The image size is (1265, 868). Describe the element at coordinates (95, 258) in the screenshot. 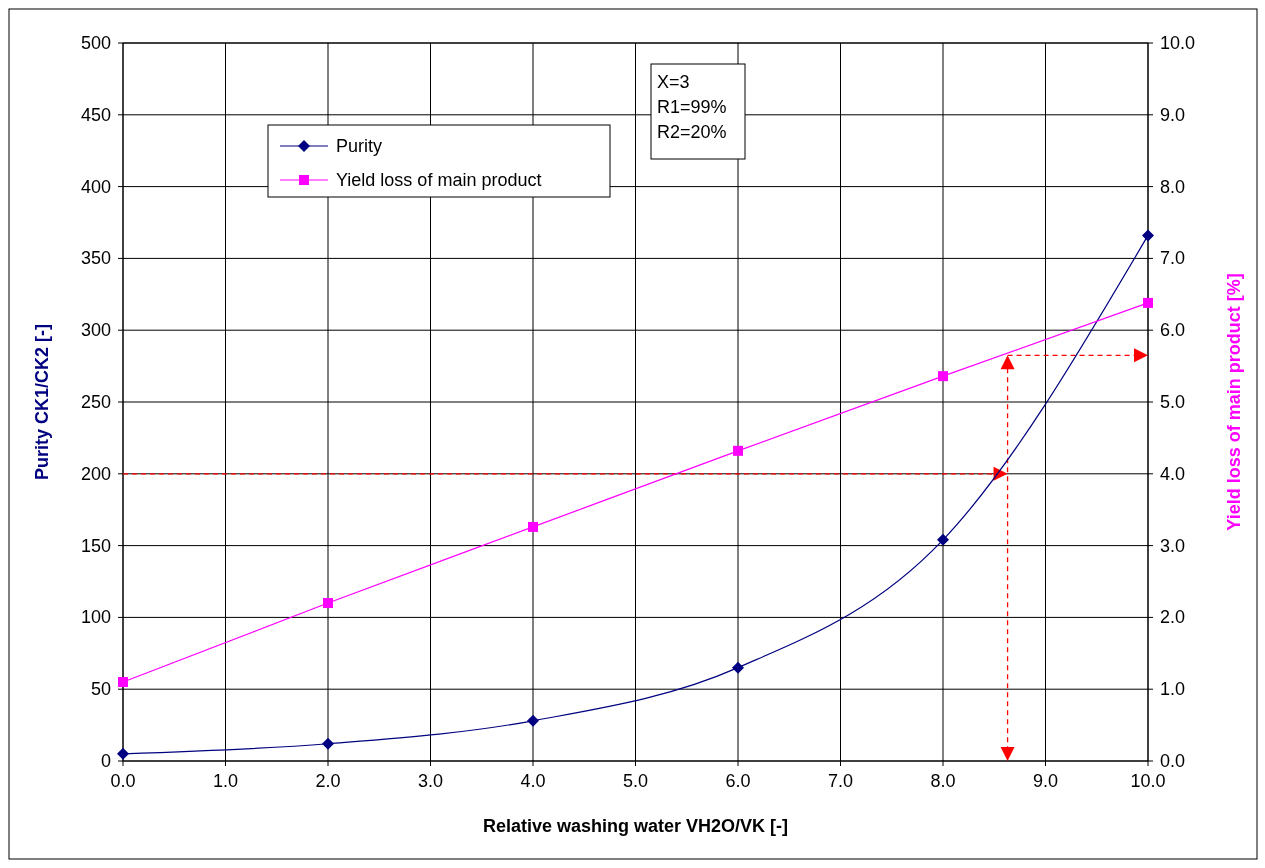

I see `y-tick-label: 350` at that location.